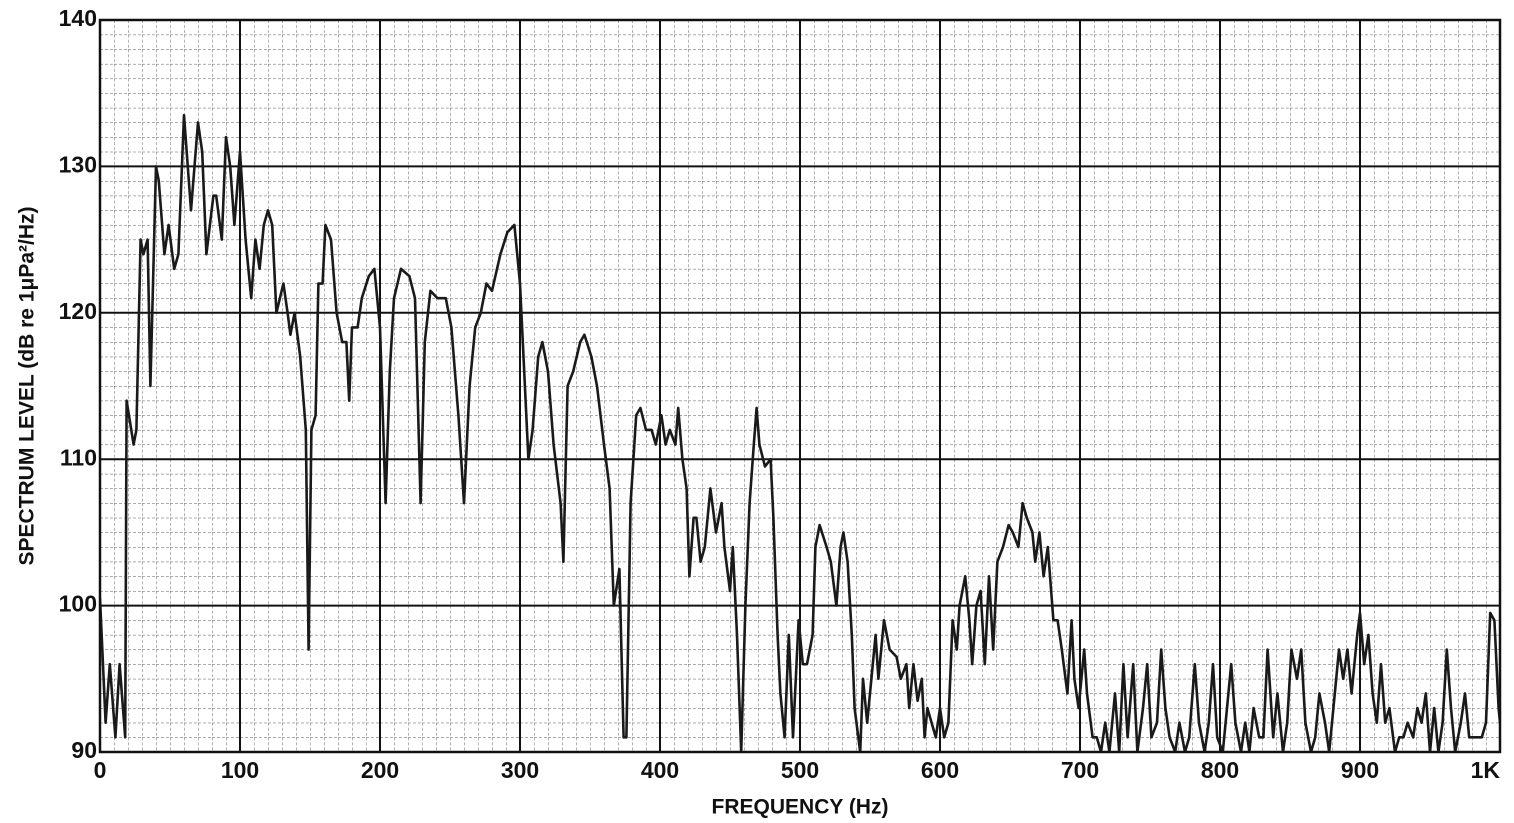 The width and height of the screenshot is (1514, 823). I want to click on y-tick-label: 90, so click(84, 750).